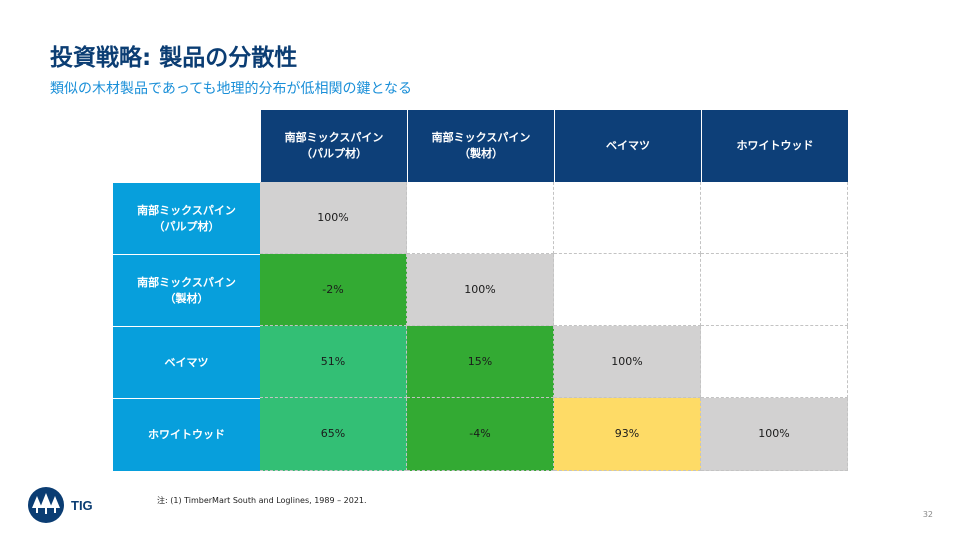  Describe the element at coordinates (774, 146) in the screenshot. I see `column-header-4: ホワイトウッド` at that location.